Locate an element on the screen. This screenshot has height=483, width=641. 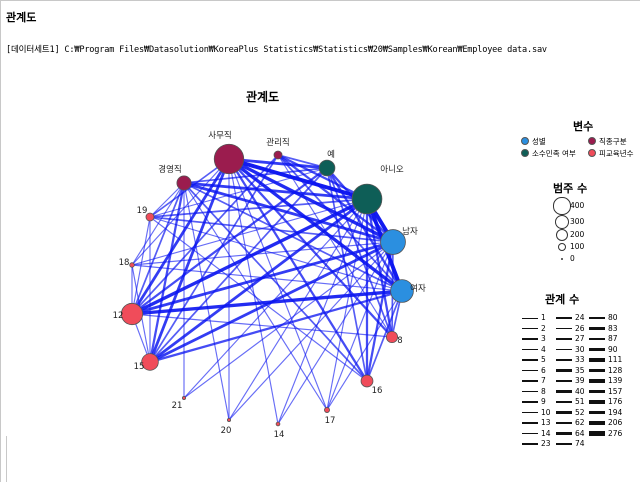
legend-link-label: 2 is located at coordinates (543, 328).